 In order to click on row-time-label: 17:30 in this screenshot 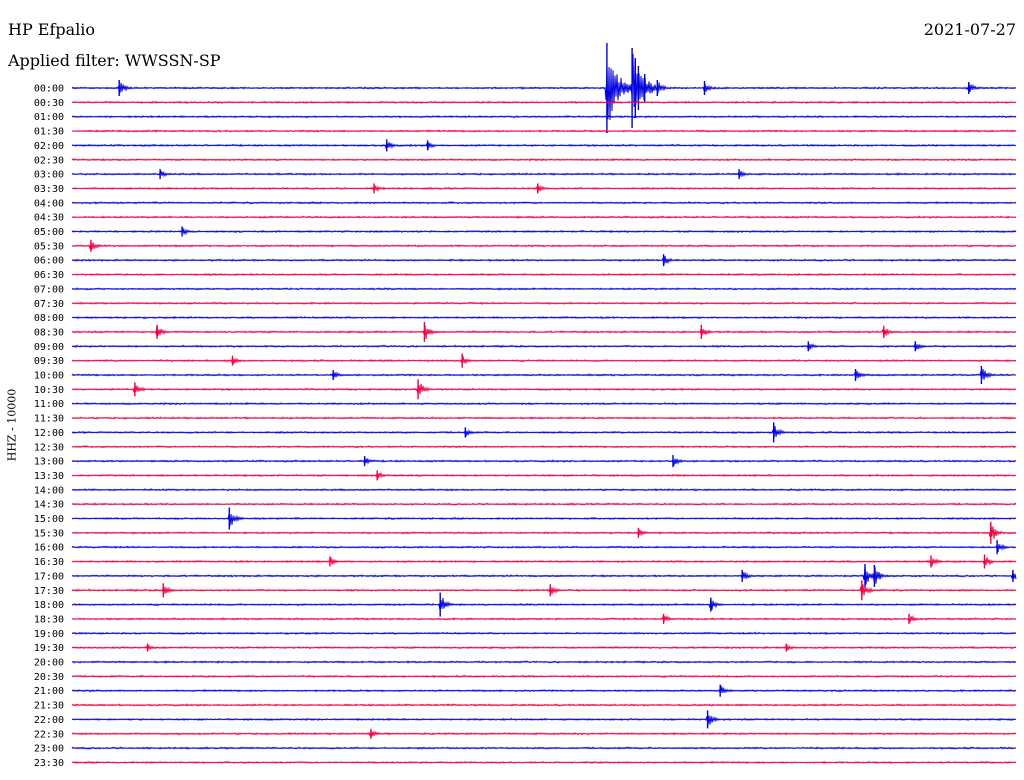, I will do `click(49, 591)`.